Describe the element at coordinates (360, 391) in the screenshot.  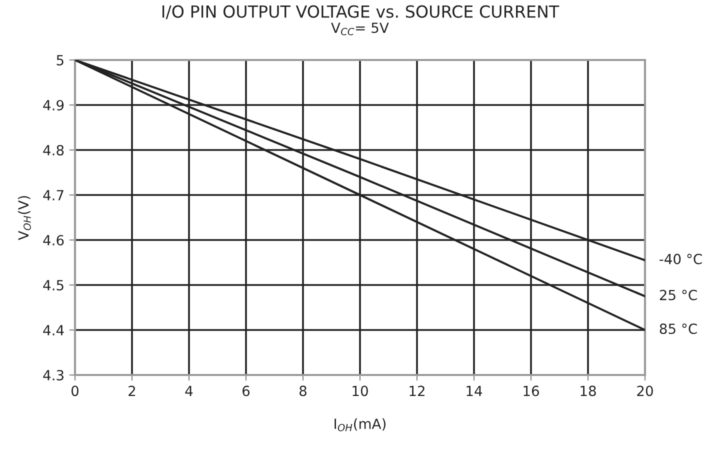
I see `x-tick-label: 10` at that location.